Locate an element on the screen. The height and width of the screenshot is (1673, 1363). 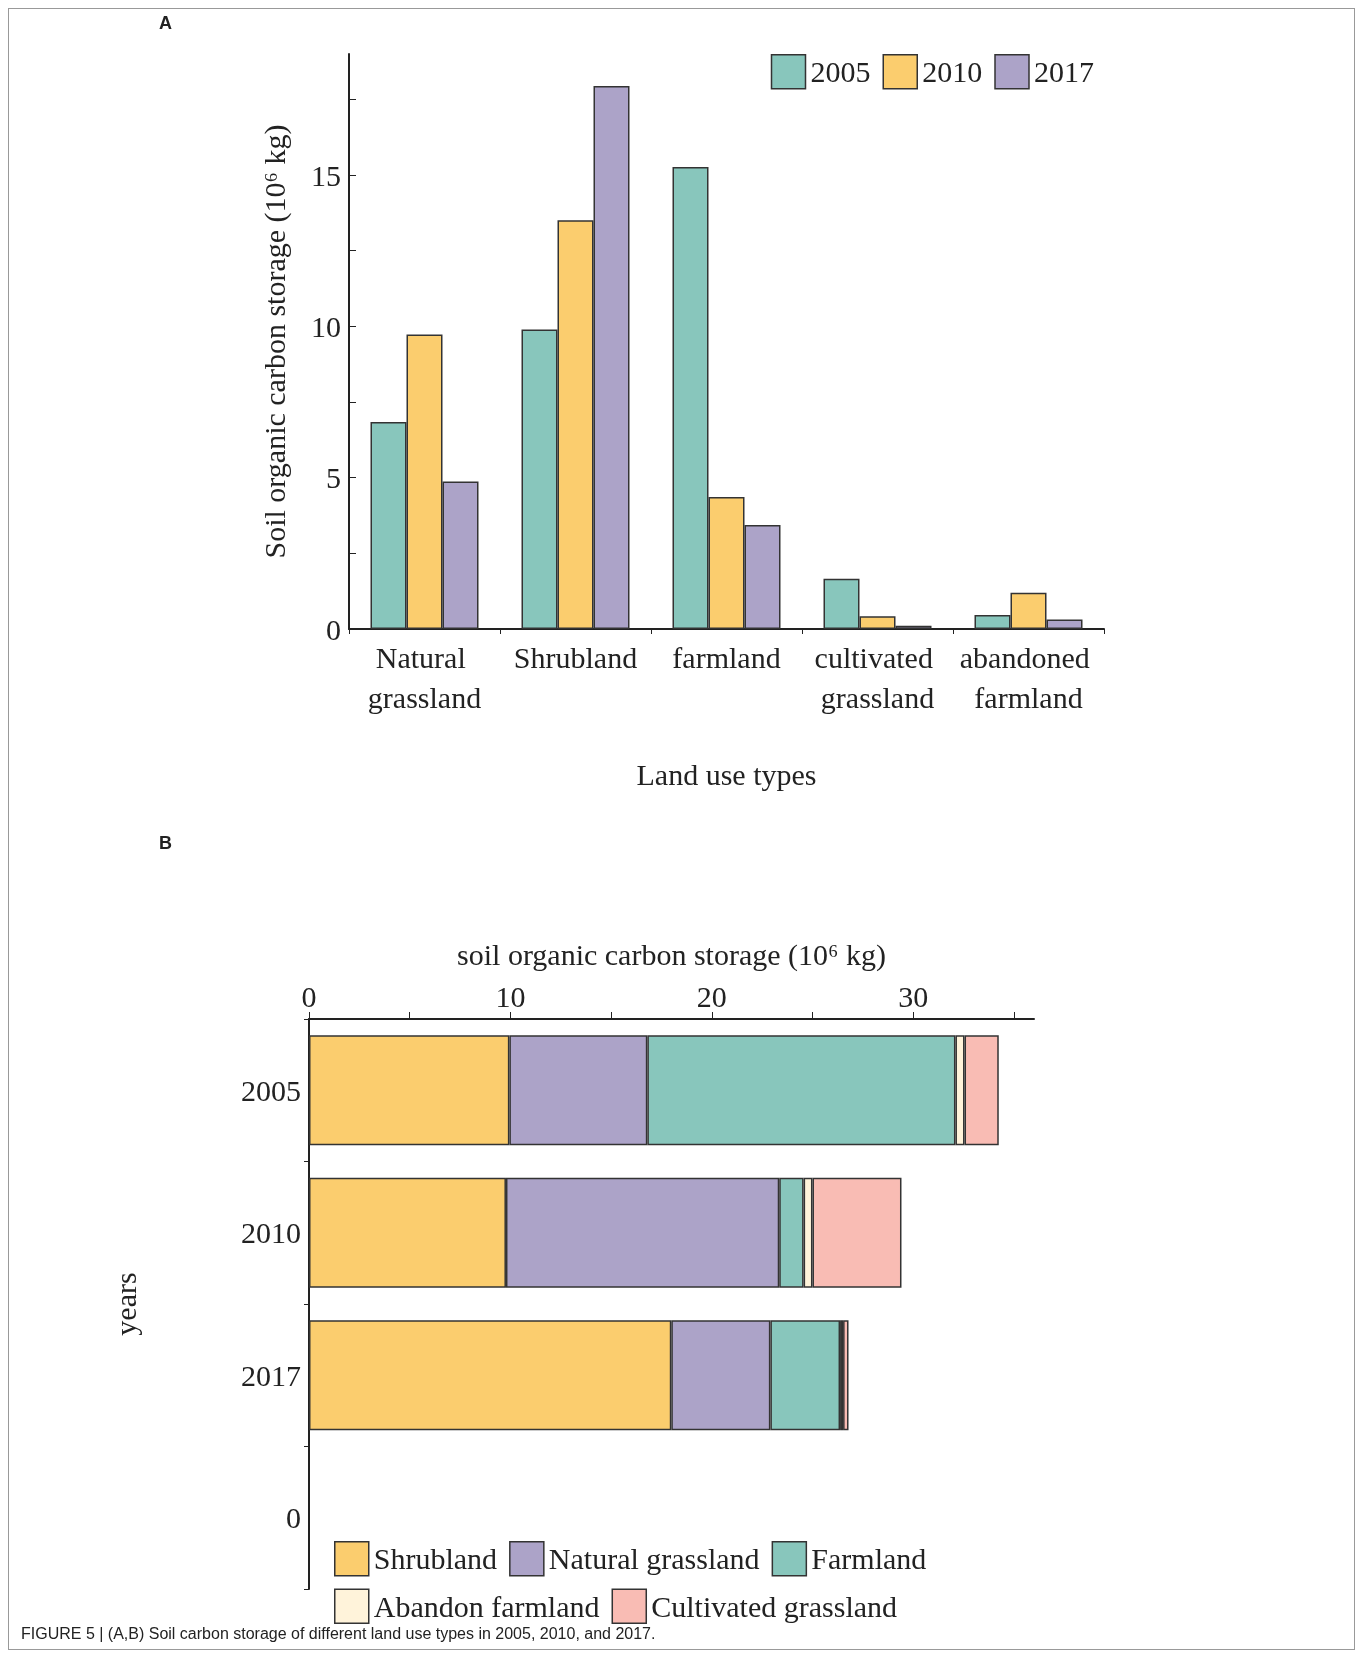
x-tick-label: Natural grassland is located at coordinates (424, 677).